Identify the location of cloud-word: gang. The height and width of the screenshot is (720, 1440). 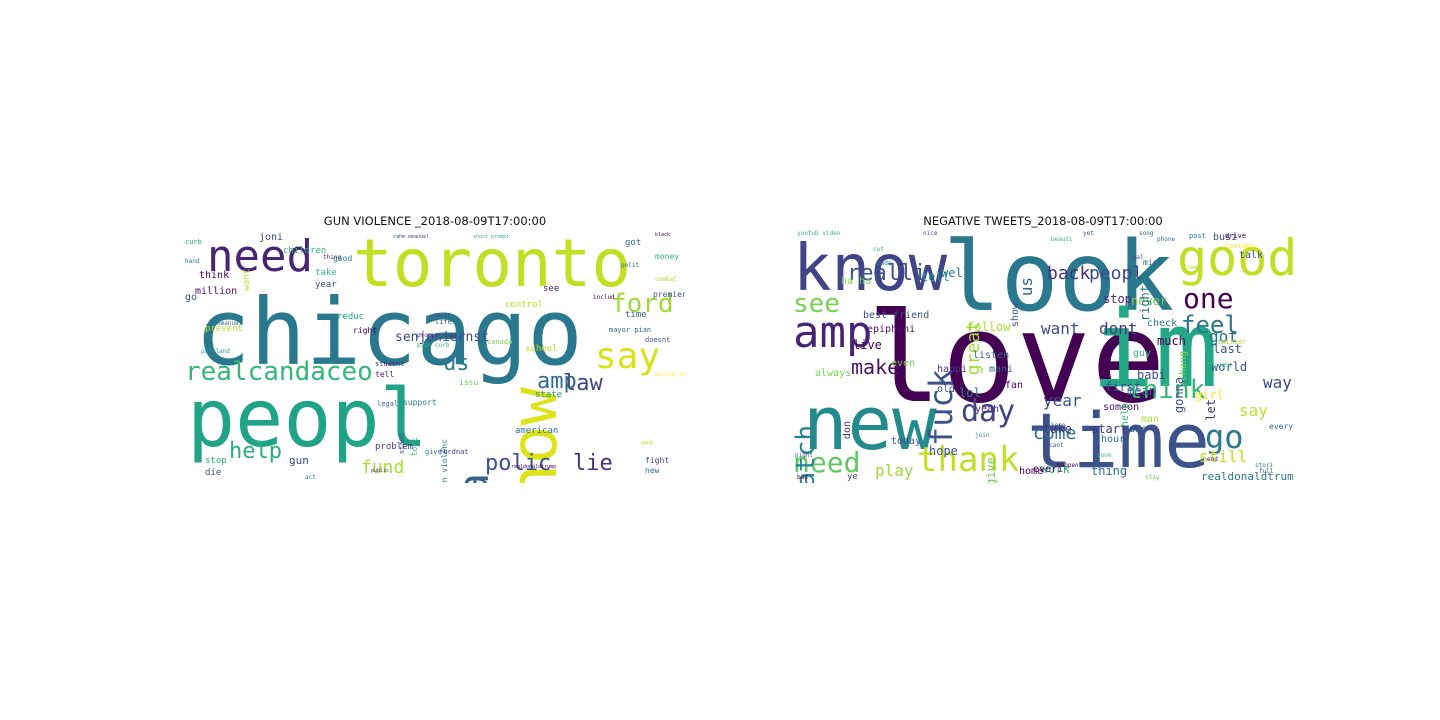
(647, 443).